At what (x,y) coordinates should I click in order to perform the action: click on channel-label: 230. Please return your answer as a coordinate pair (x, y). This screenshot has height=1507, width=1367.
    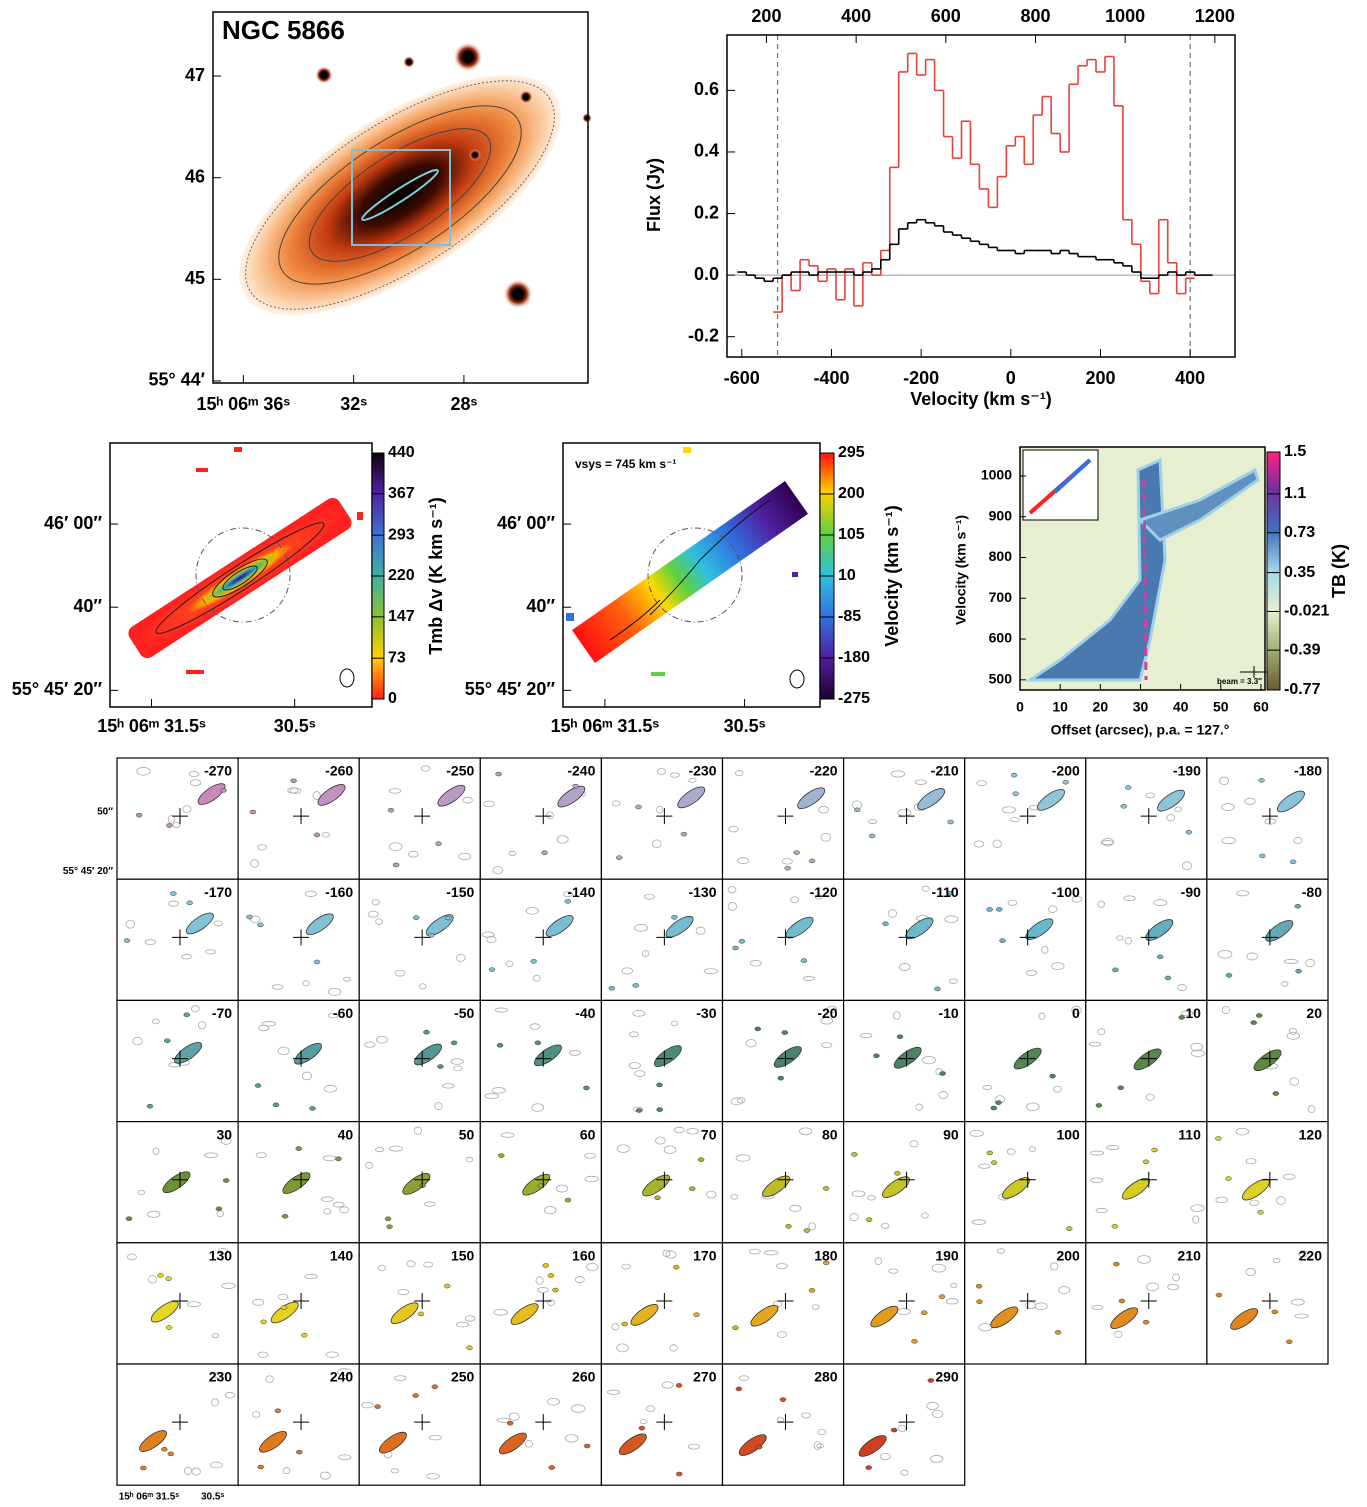
    Looking at the image, I should click on (221, 1377).